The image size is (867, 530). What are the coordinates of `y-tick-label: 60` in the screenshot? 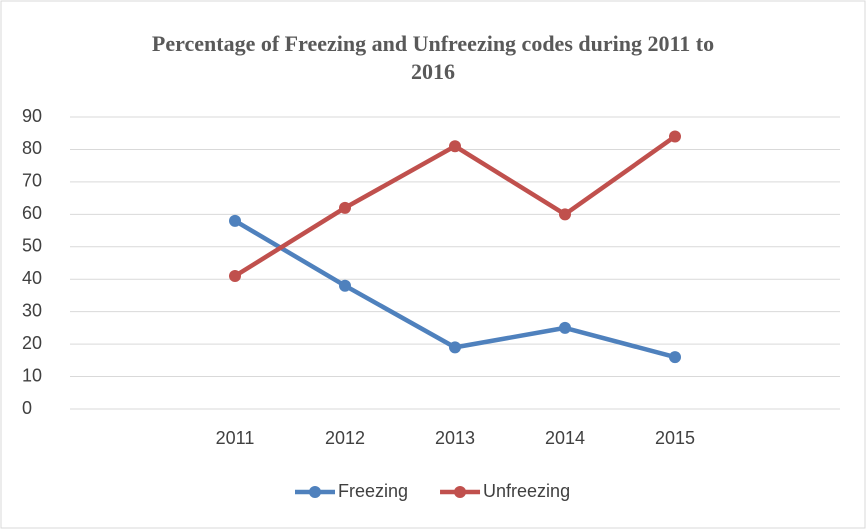 It's located at (32, 213).